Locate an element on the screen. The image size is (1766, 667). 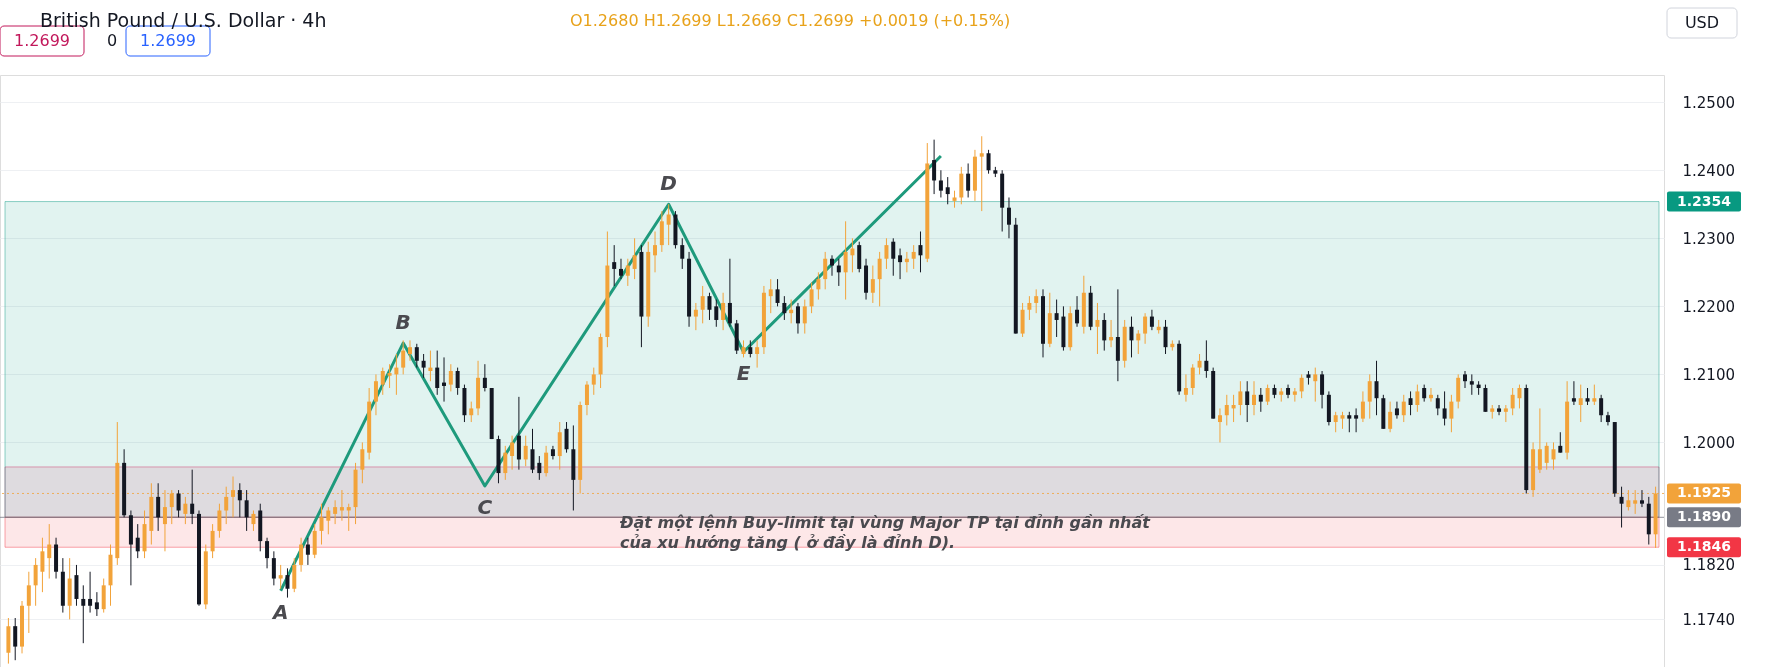
text: 1.2699 is located at coordinates (42, 40).